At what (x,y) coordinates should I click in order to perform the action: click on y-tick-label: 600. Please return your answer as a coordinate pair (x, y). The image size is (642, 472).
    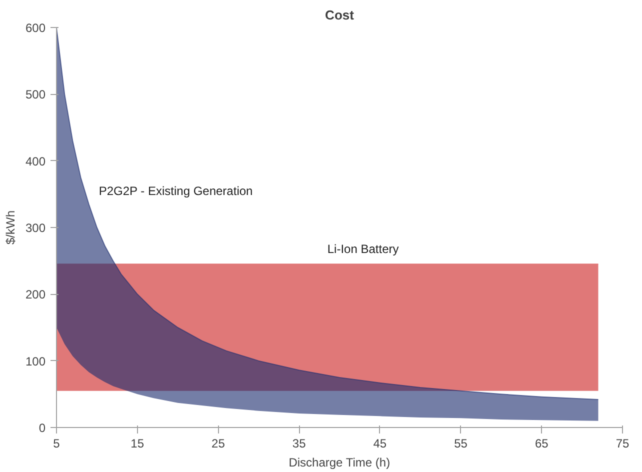
    Looking at the image, I should click on (35, 28).